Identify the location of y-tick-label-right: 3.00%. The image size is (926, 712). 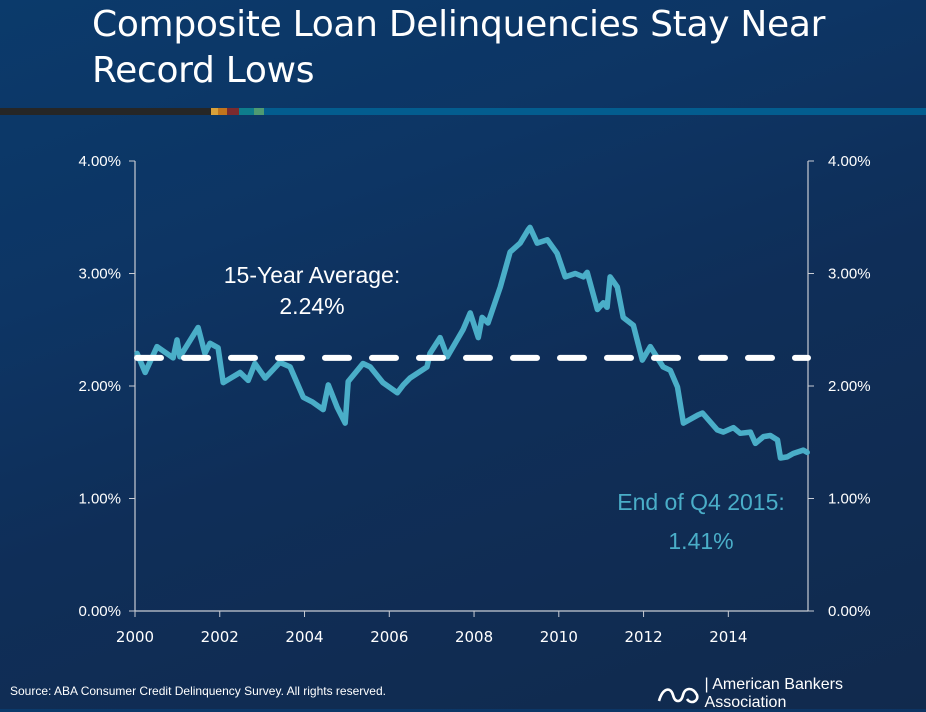
(849, 274).